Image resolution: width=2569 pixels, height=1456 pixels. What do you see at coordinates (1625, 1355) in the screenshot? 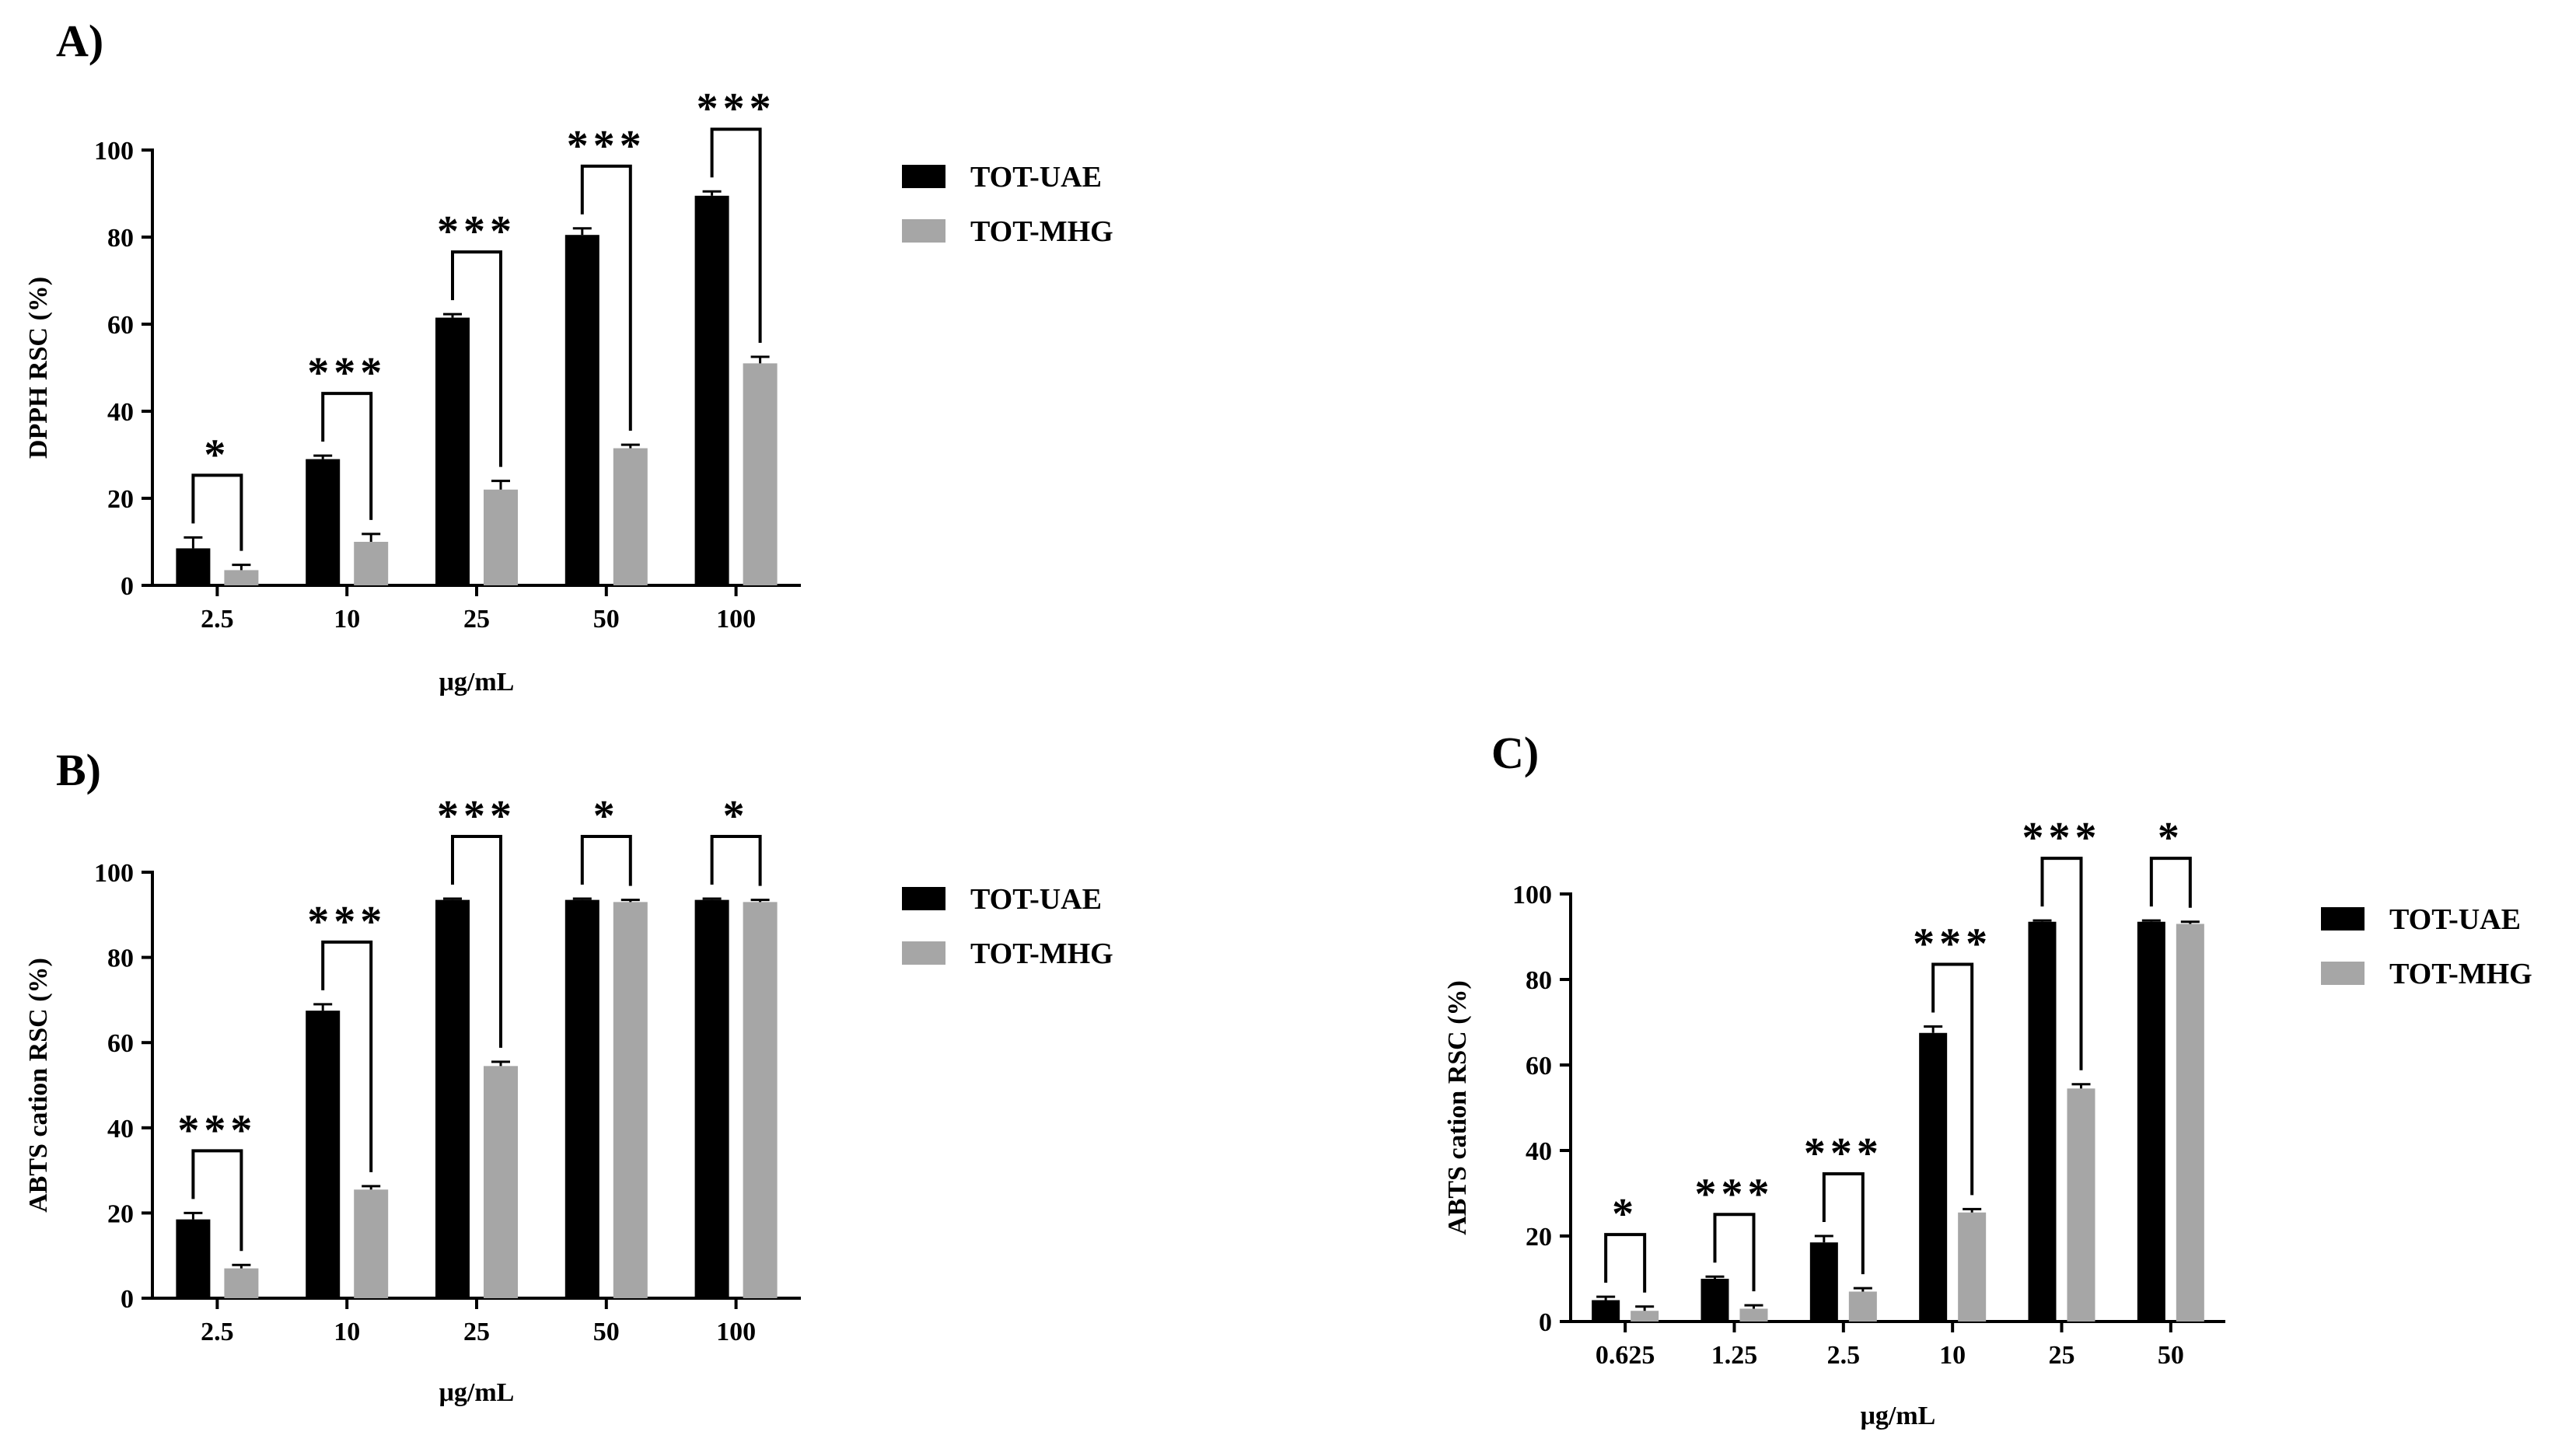
I see `x-tick-label: 0.625` at bounding box center [1625, 1355].